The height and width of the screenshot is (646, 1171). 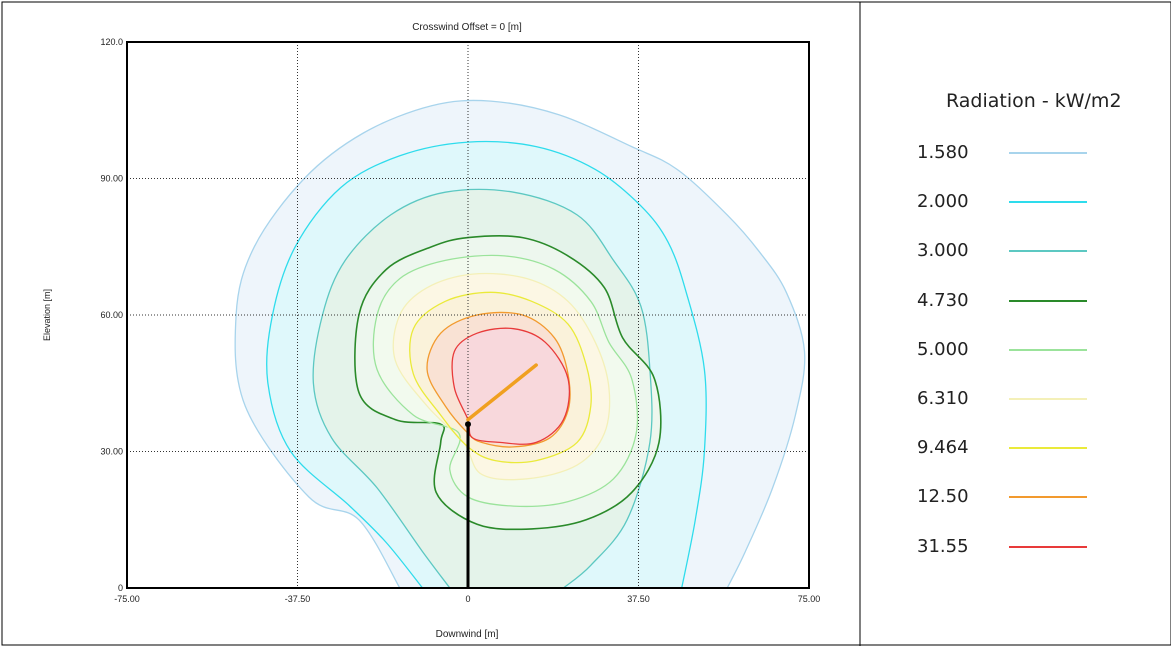 What do you see at coordinates (943, 251) in the screenshot?
I see `legend-value: 3.000` at bounding box center [943, 251].